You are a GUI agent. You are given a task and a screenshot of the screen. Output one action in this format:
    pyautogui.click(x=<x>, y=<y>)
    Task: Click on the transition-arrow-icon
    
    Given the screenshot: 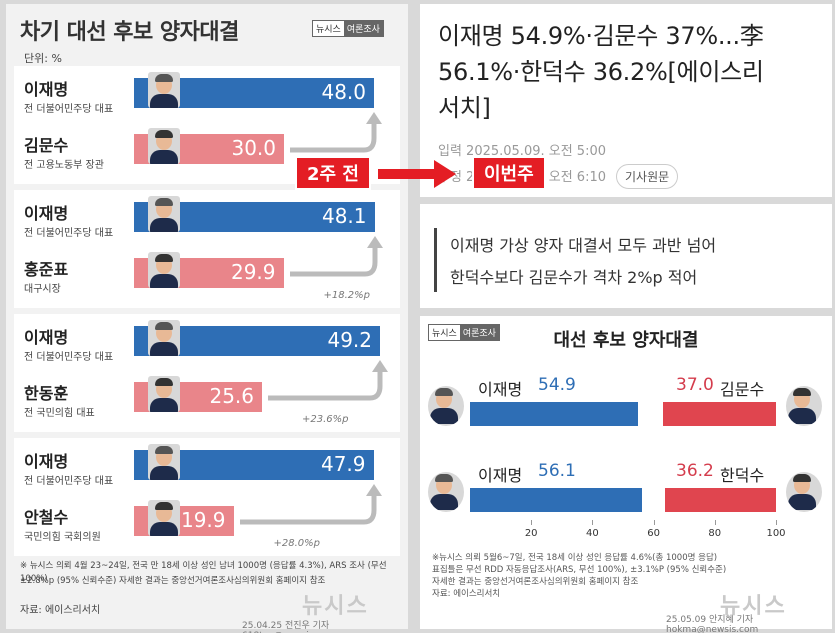 What is the action you would take?
    pyautogui.click(x=417, y=174)
    